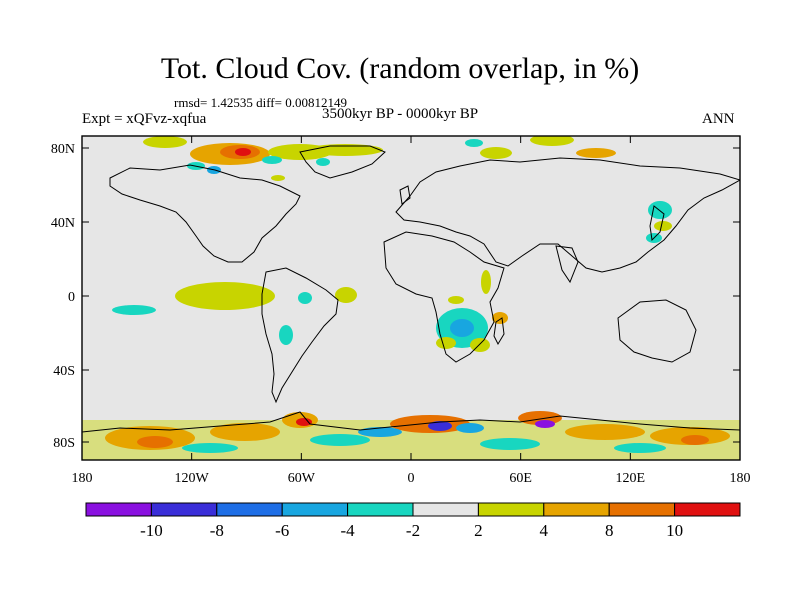 The width and height of the screenshot is (800, 600). What do you see at coordinates (567, 215) in the screenshot?
I see `coastline-eurasia` at bounding box center [567, 215].